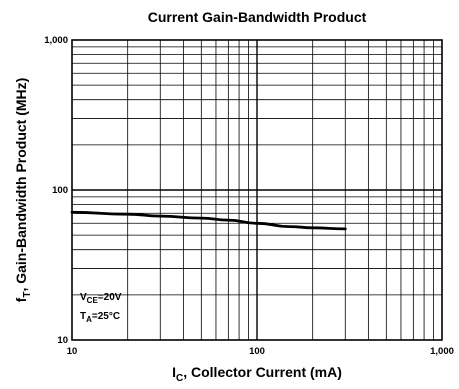 The width and height of the screenshot is (459, 389). I want to click on condition-vce: VCE=20V, so click(101, 298).